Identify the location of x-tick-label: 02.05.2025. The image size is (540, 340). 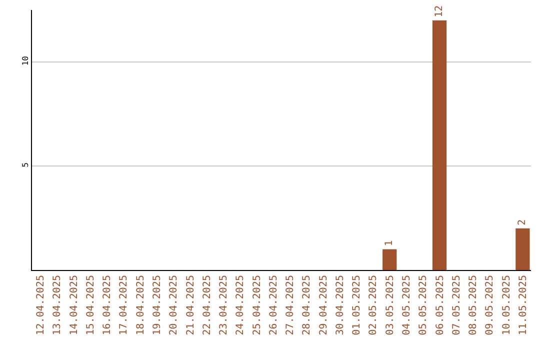
(374, 305).